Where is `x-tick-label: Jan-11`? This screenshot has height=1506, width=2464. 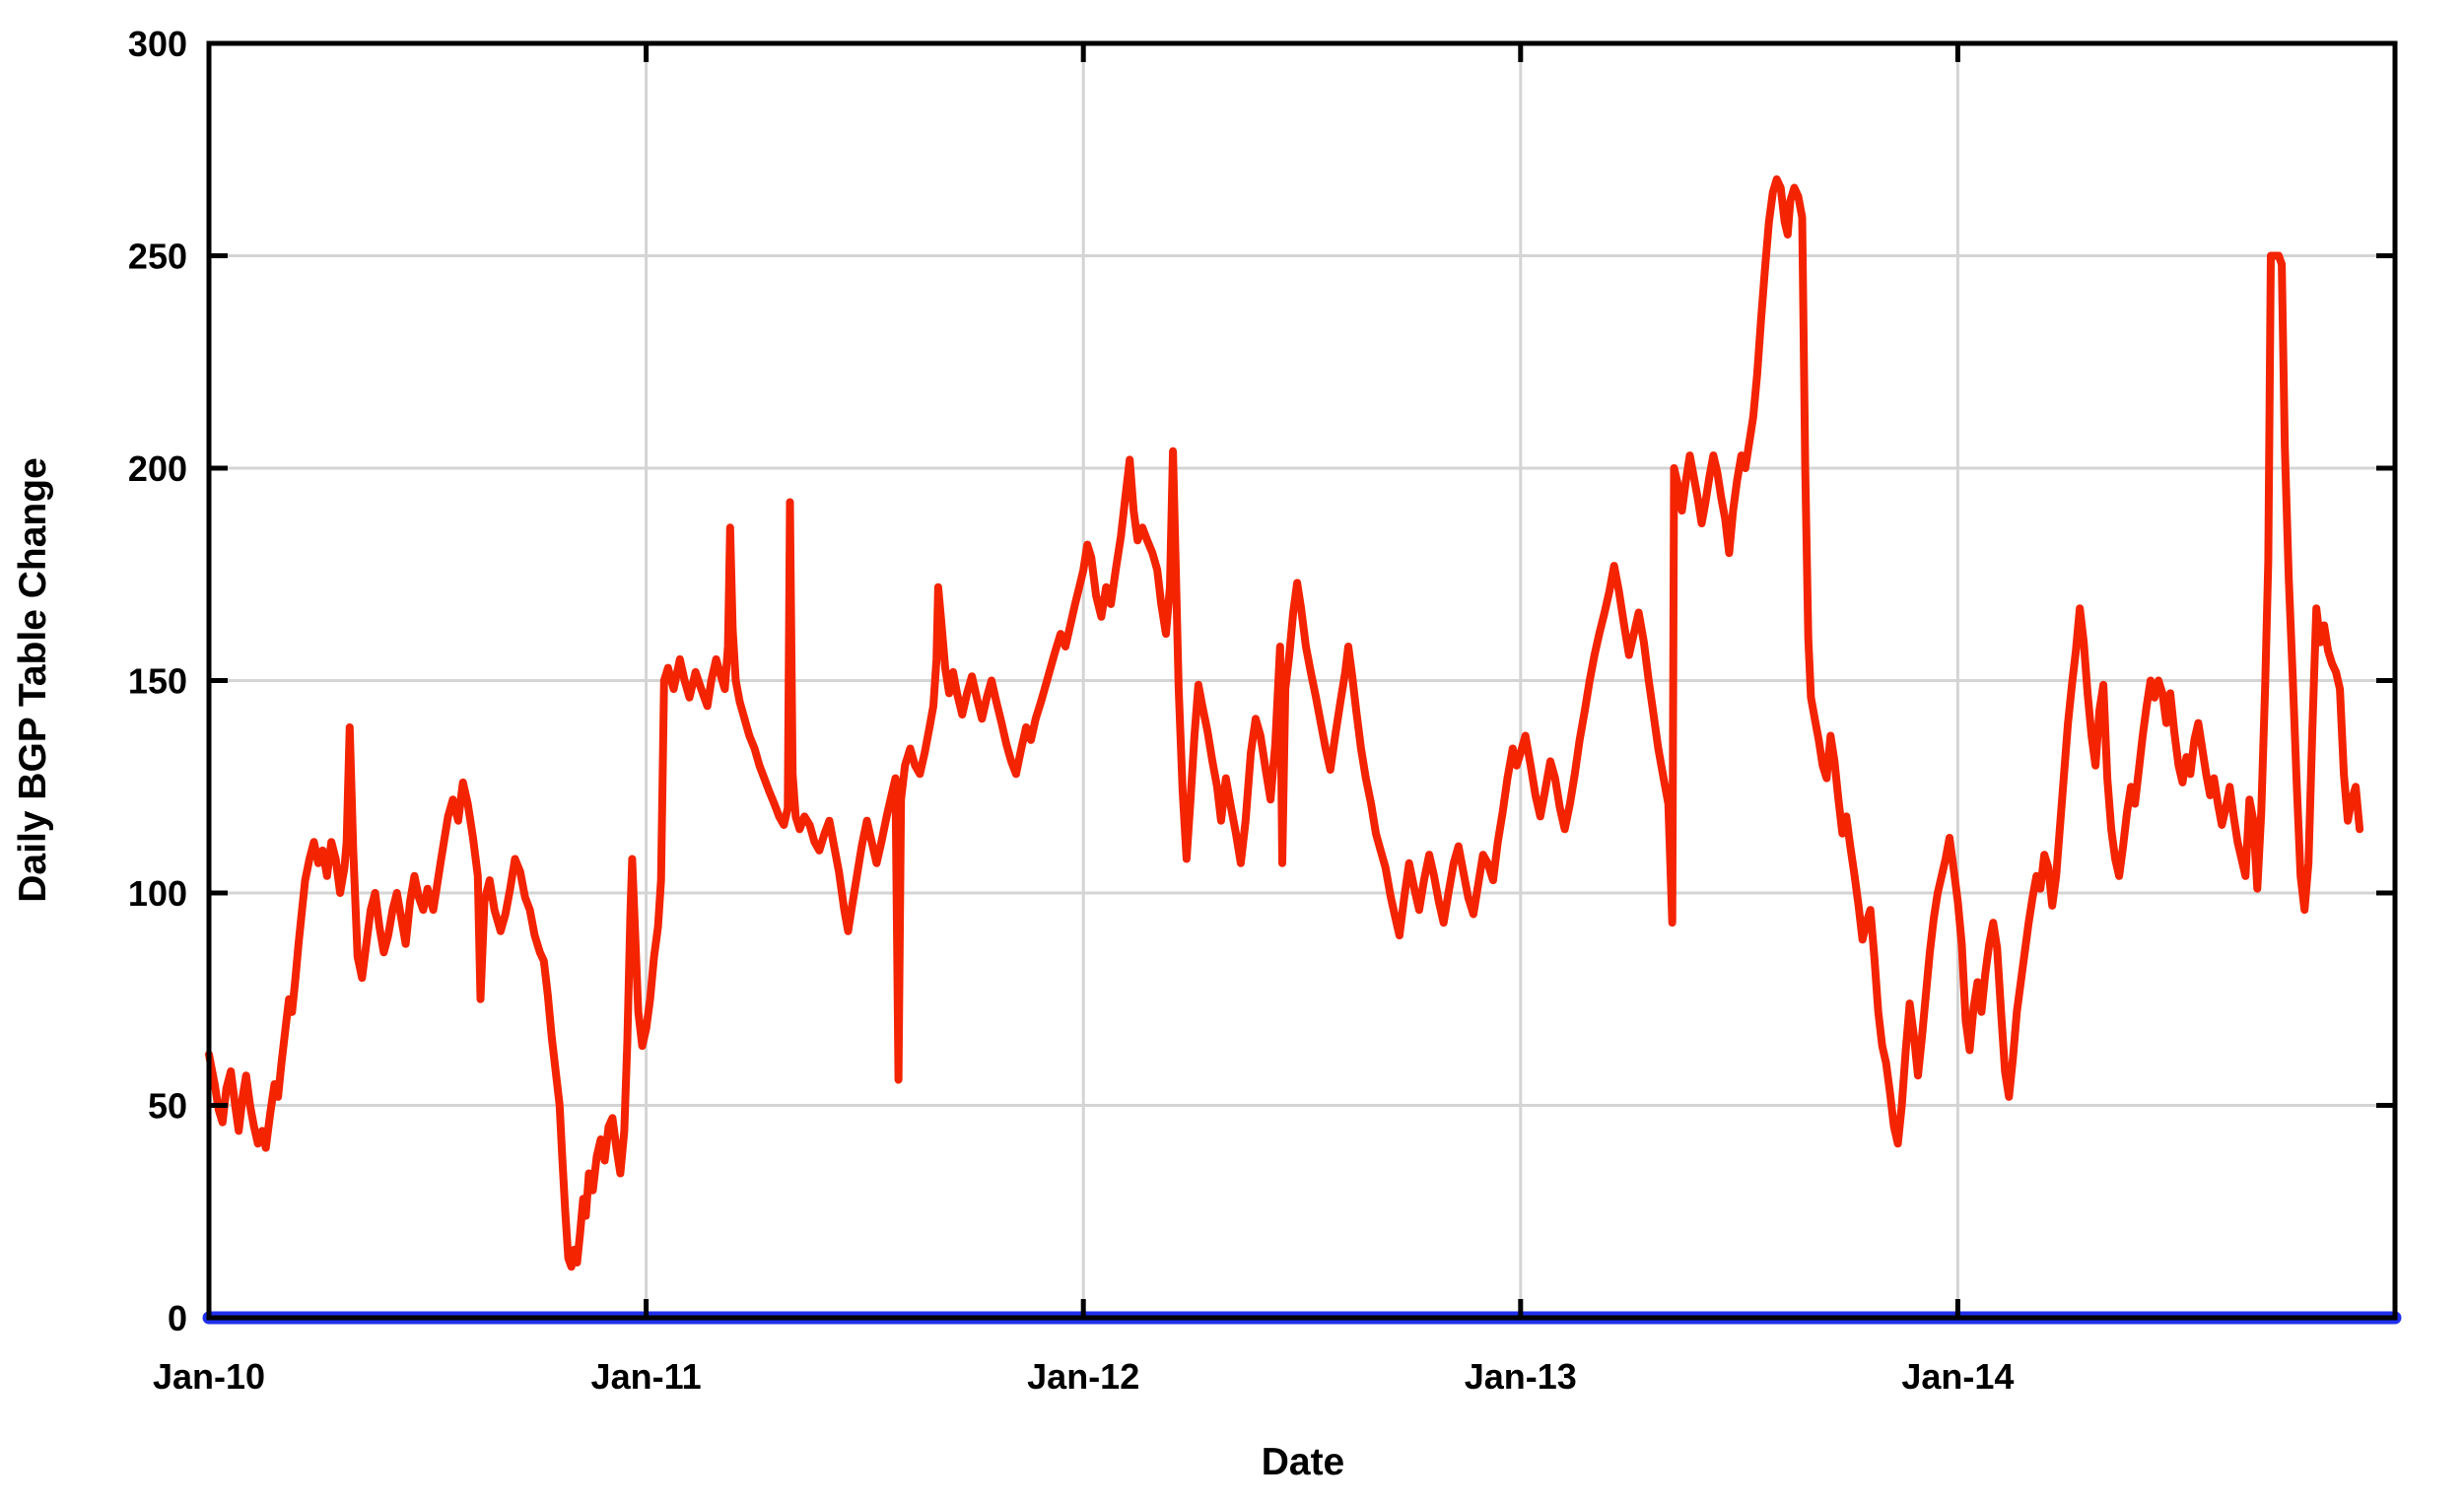 x-tick-label: Jan-11 is located at coordinates (646, 1376).